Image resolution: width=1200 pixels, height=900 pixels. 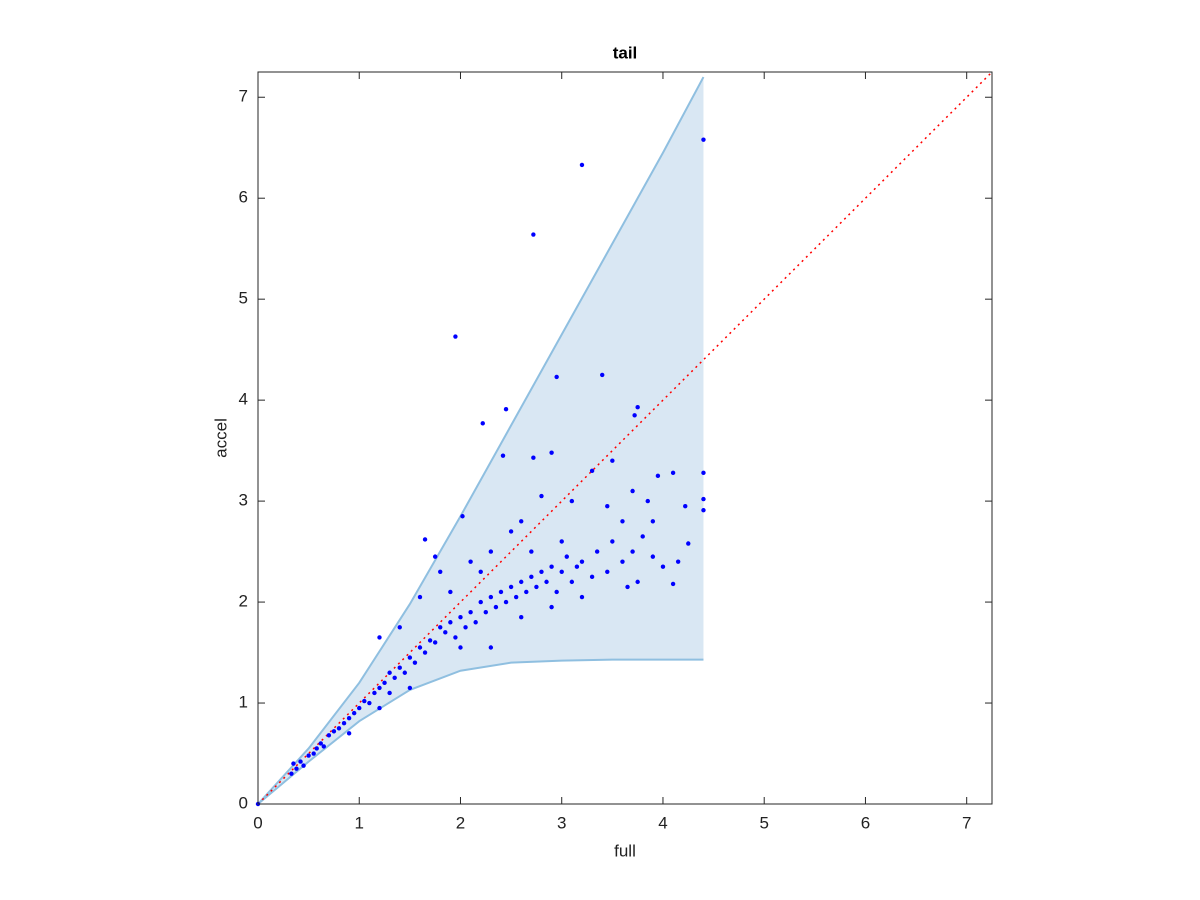 I want to click on y-tick-label: 5, so click(x=243, y=298).